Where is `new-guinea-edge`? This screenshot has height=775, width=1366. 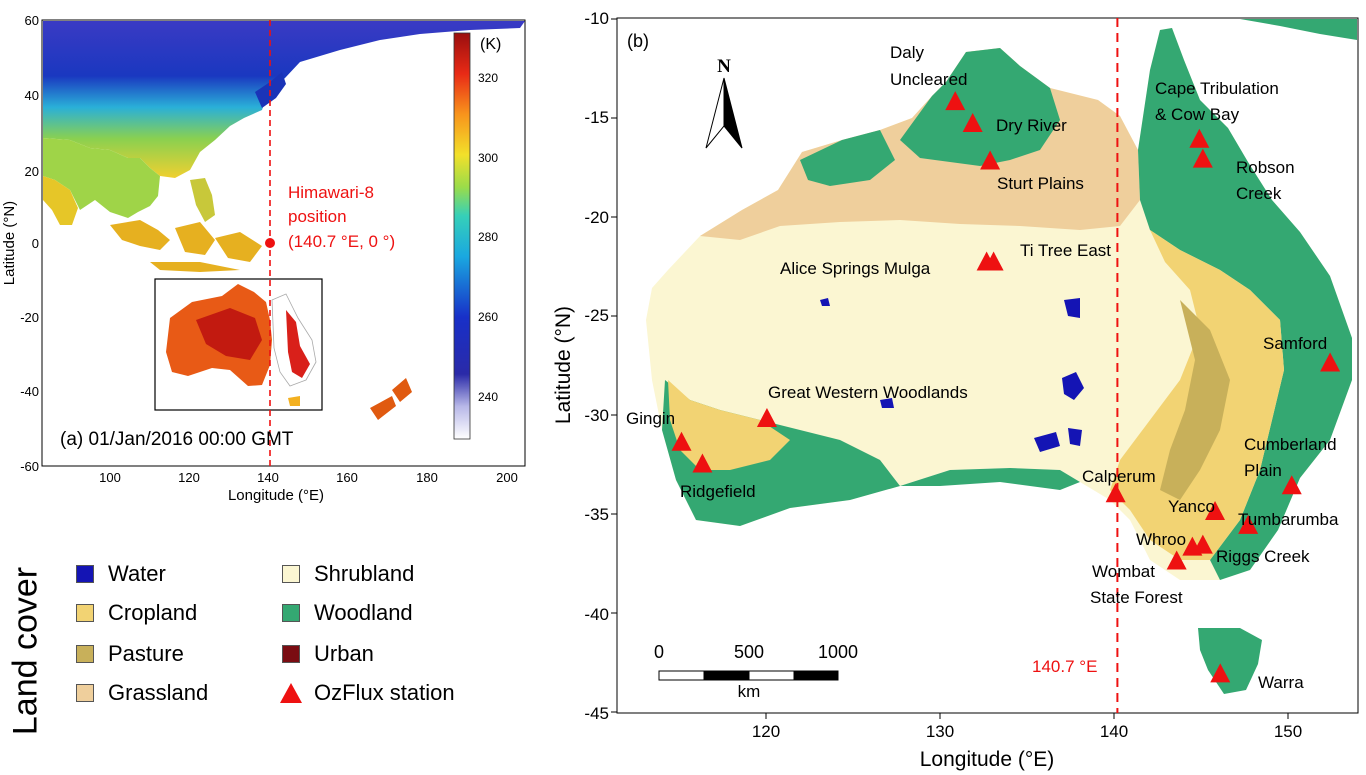 new-guinea-edge is located at coordinates (1298, 29).